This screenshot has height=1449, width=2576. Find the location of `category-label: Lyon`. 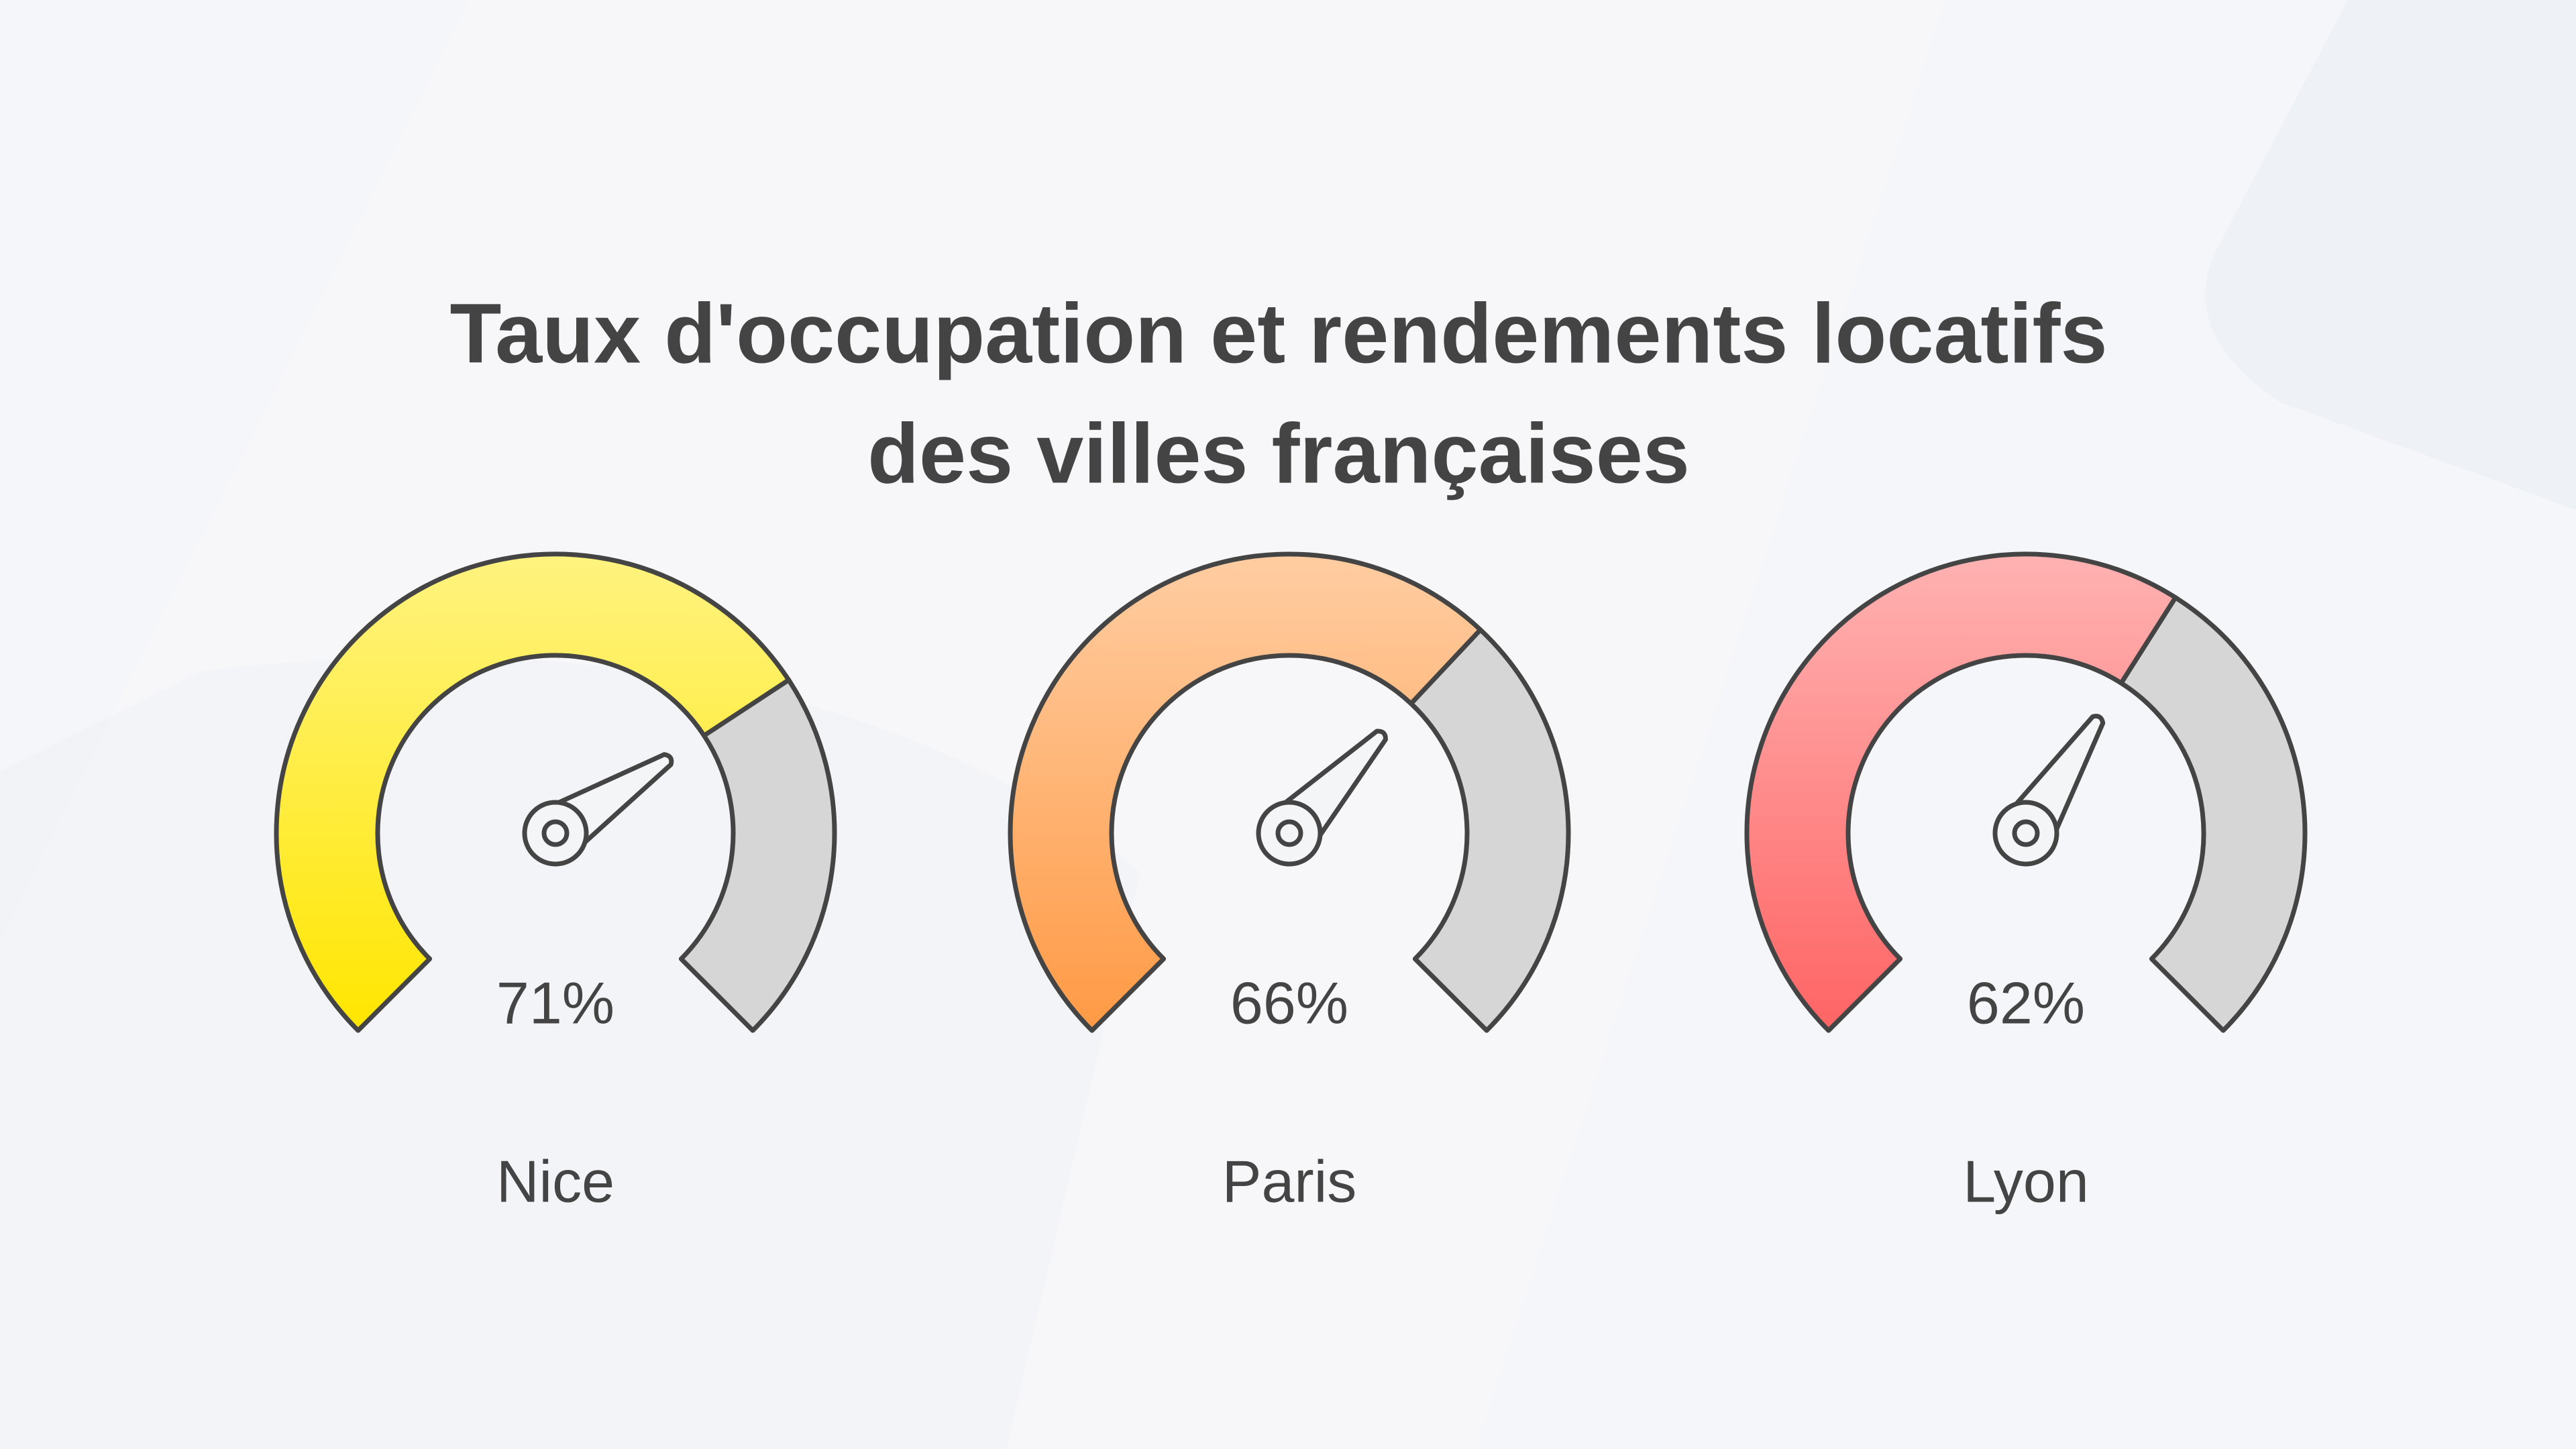

category-label: Lyon is located at coordinates (2026, 1181).